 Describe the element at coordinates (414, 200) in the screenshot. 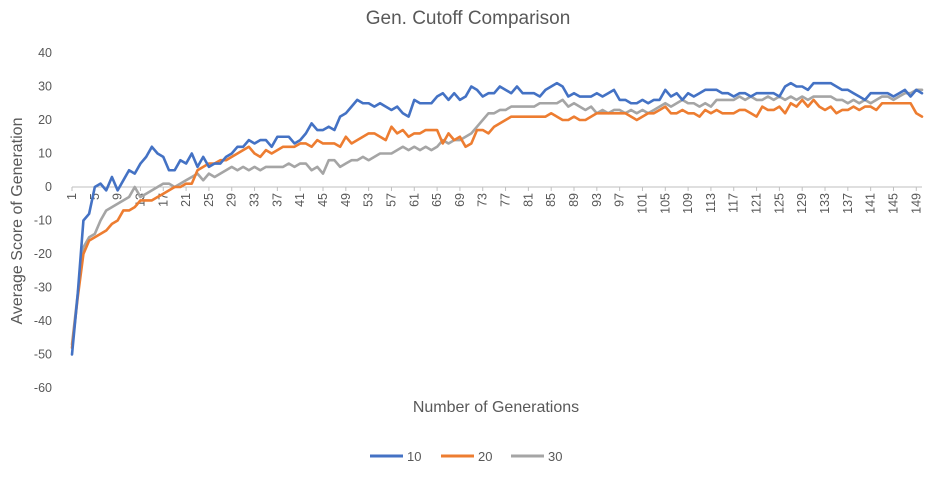

I see `x-tick-label: 61` at that location.